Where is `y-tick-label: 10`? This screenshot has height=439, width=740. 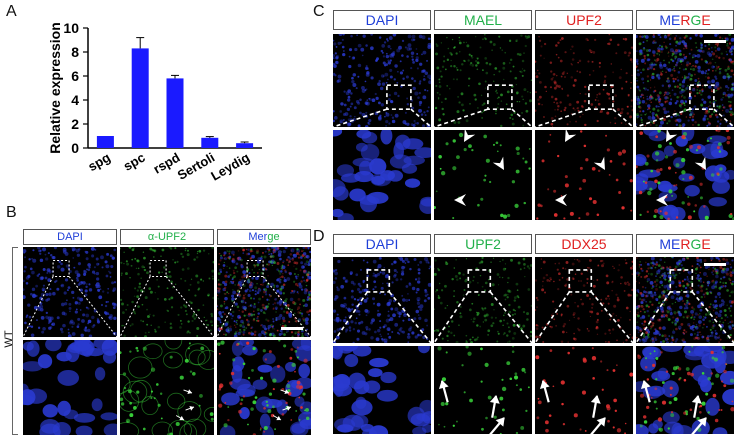
y-tick-label: 10 is located at coordinates (71, 28).